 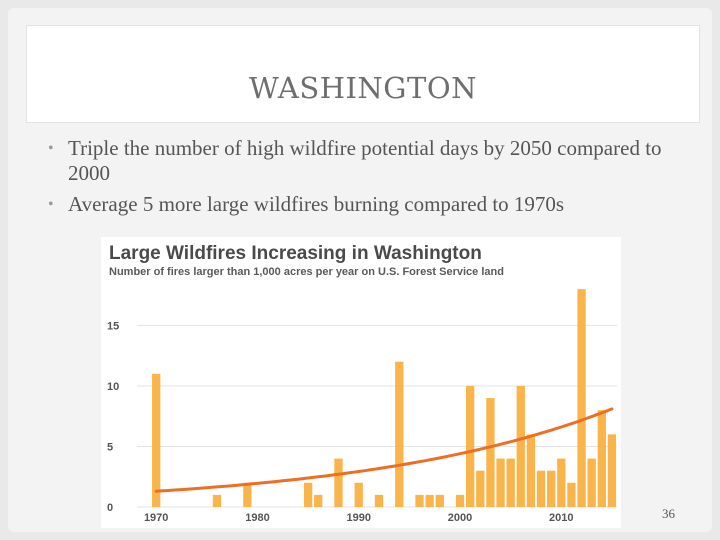 What do you see at coordinates (363, 88) in the screenshot?
I see `slide-title: WASHINGTON` at bounding box center [363, 88].